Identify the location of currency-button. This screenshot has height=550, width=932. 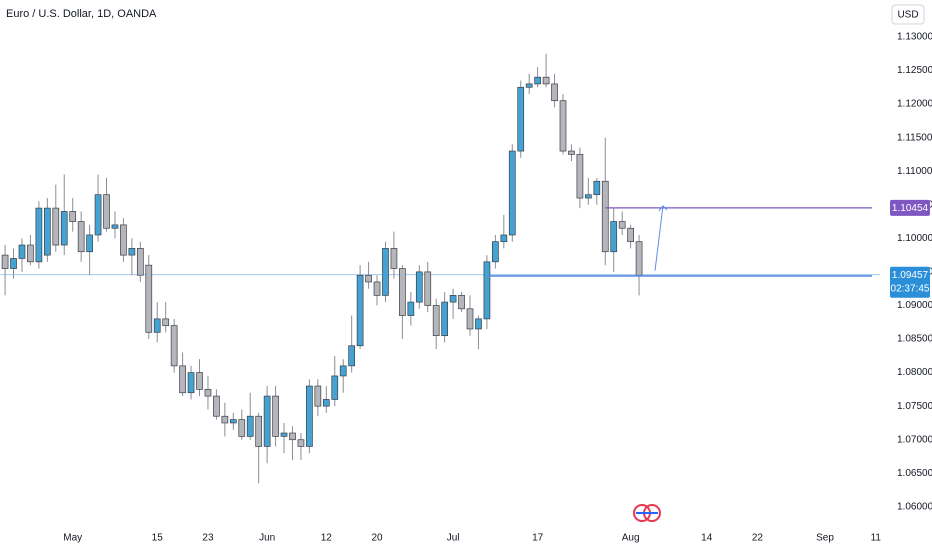
(908, 14).